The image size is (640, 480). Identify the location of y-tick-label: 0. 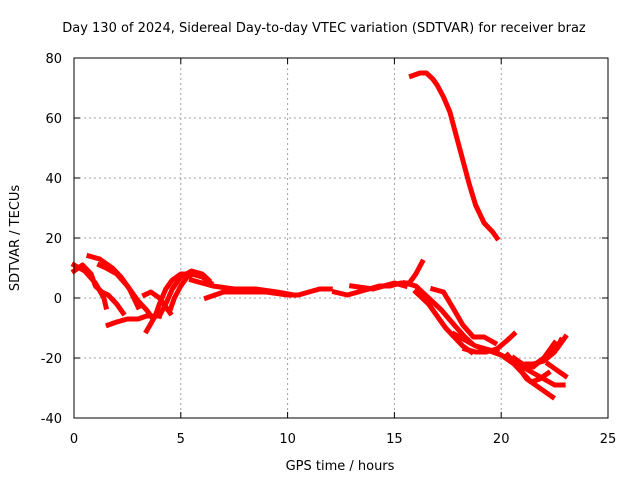
(58, 299).